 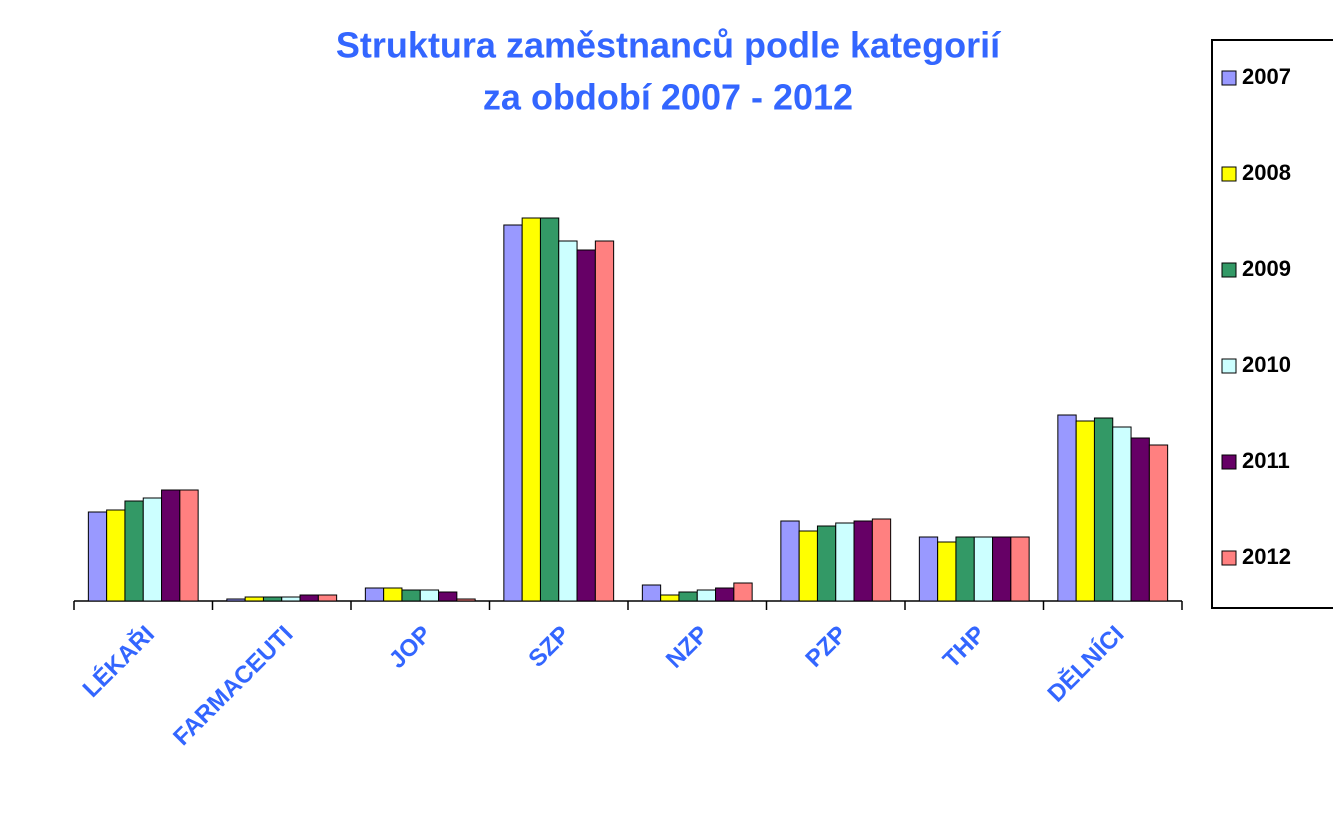 I want to click on chart-title: za období 2007 - 2012, so click(x=668, y=97).